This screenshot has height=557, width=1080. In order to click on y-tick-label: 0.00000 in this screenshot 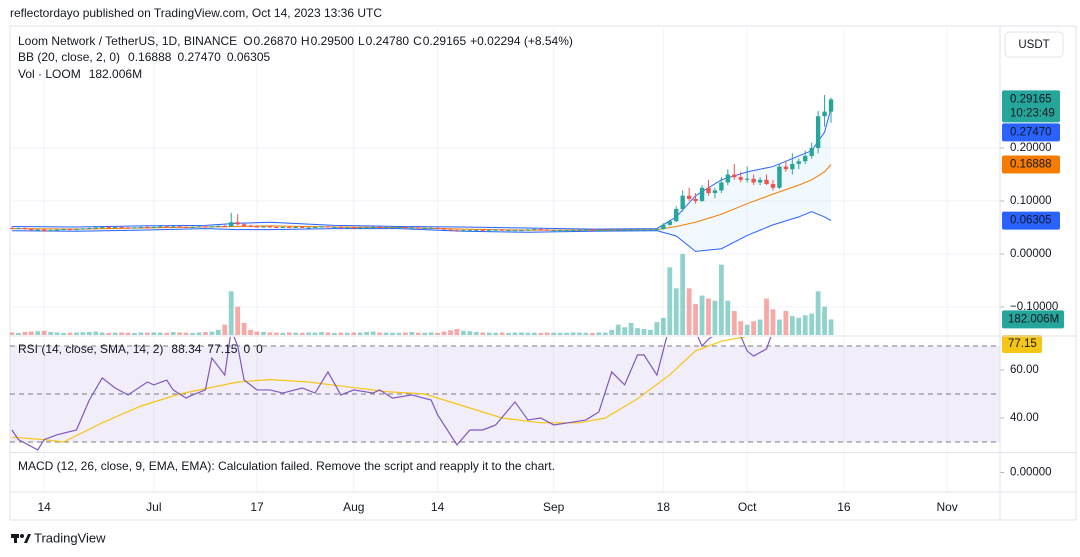, I will do `click(1031, 254)`.